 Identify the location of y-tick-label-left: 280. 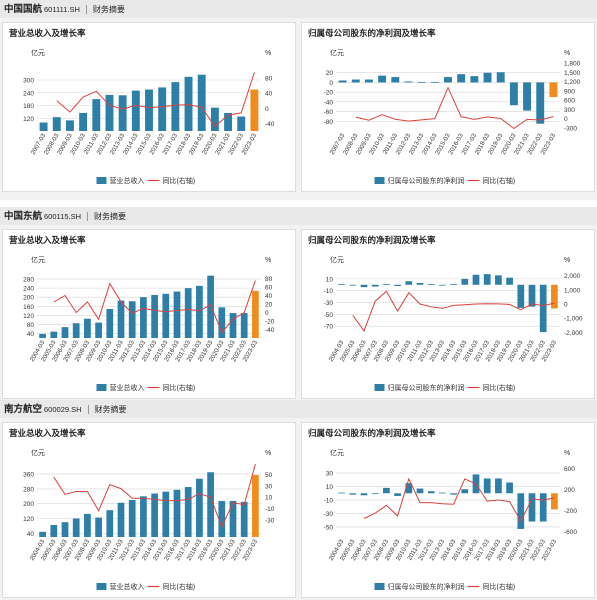
(28, 489).